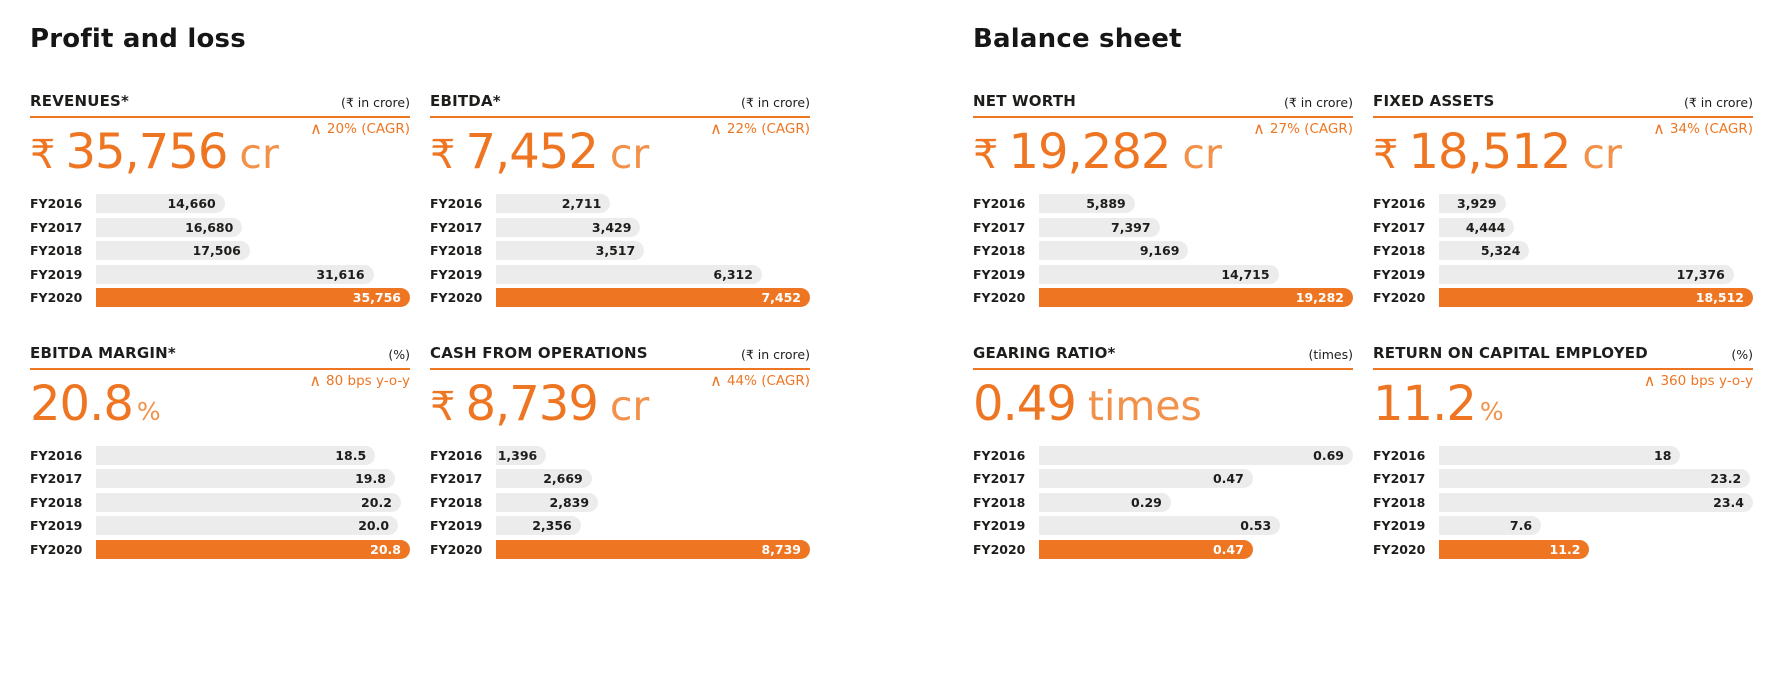 This screenshot has height=679, width=1779. I want to click on headline-value: ₹ 18,512 cr, so click(1497, 152).